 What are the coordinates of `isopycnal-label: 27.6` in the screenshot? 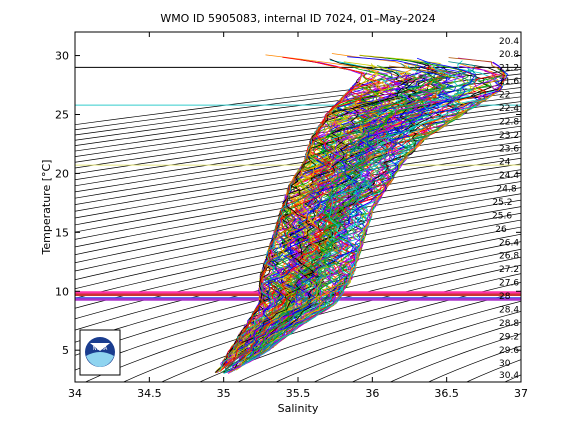 It's located at (509, 284).